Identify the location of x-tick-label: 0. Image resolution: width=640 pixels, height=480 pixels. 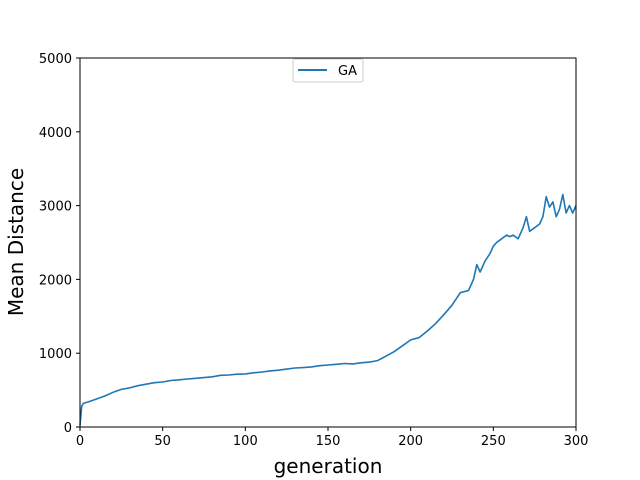
(80, 441).